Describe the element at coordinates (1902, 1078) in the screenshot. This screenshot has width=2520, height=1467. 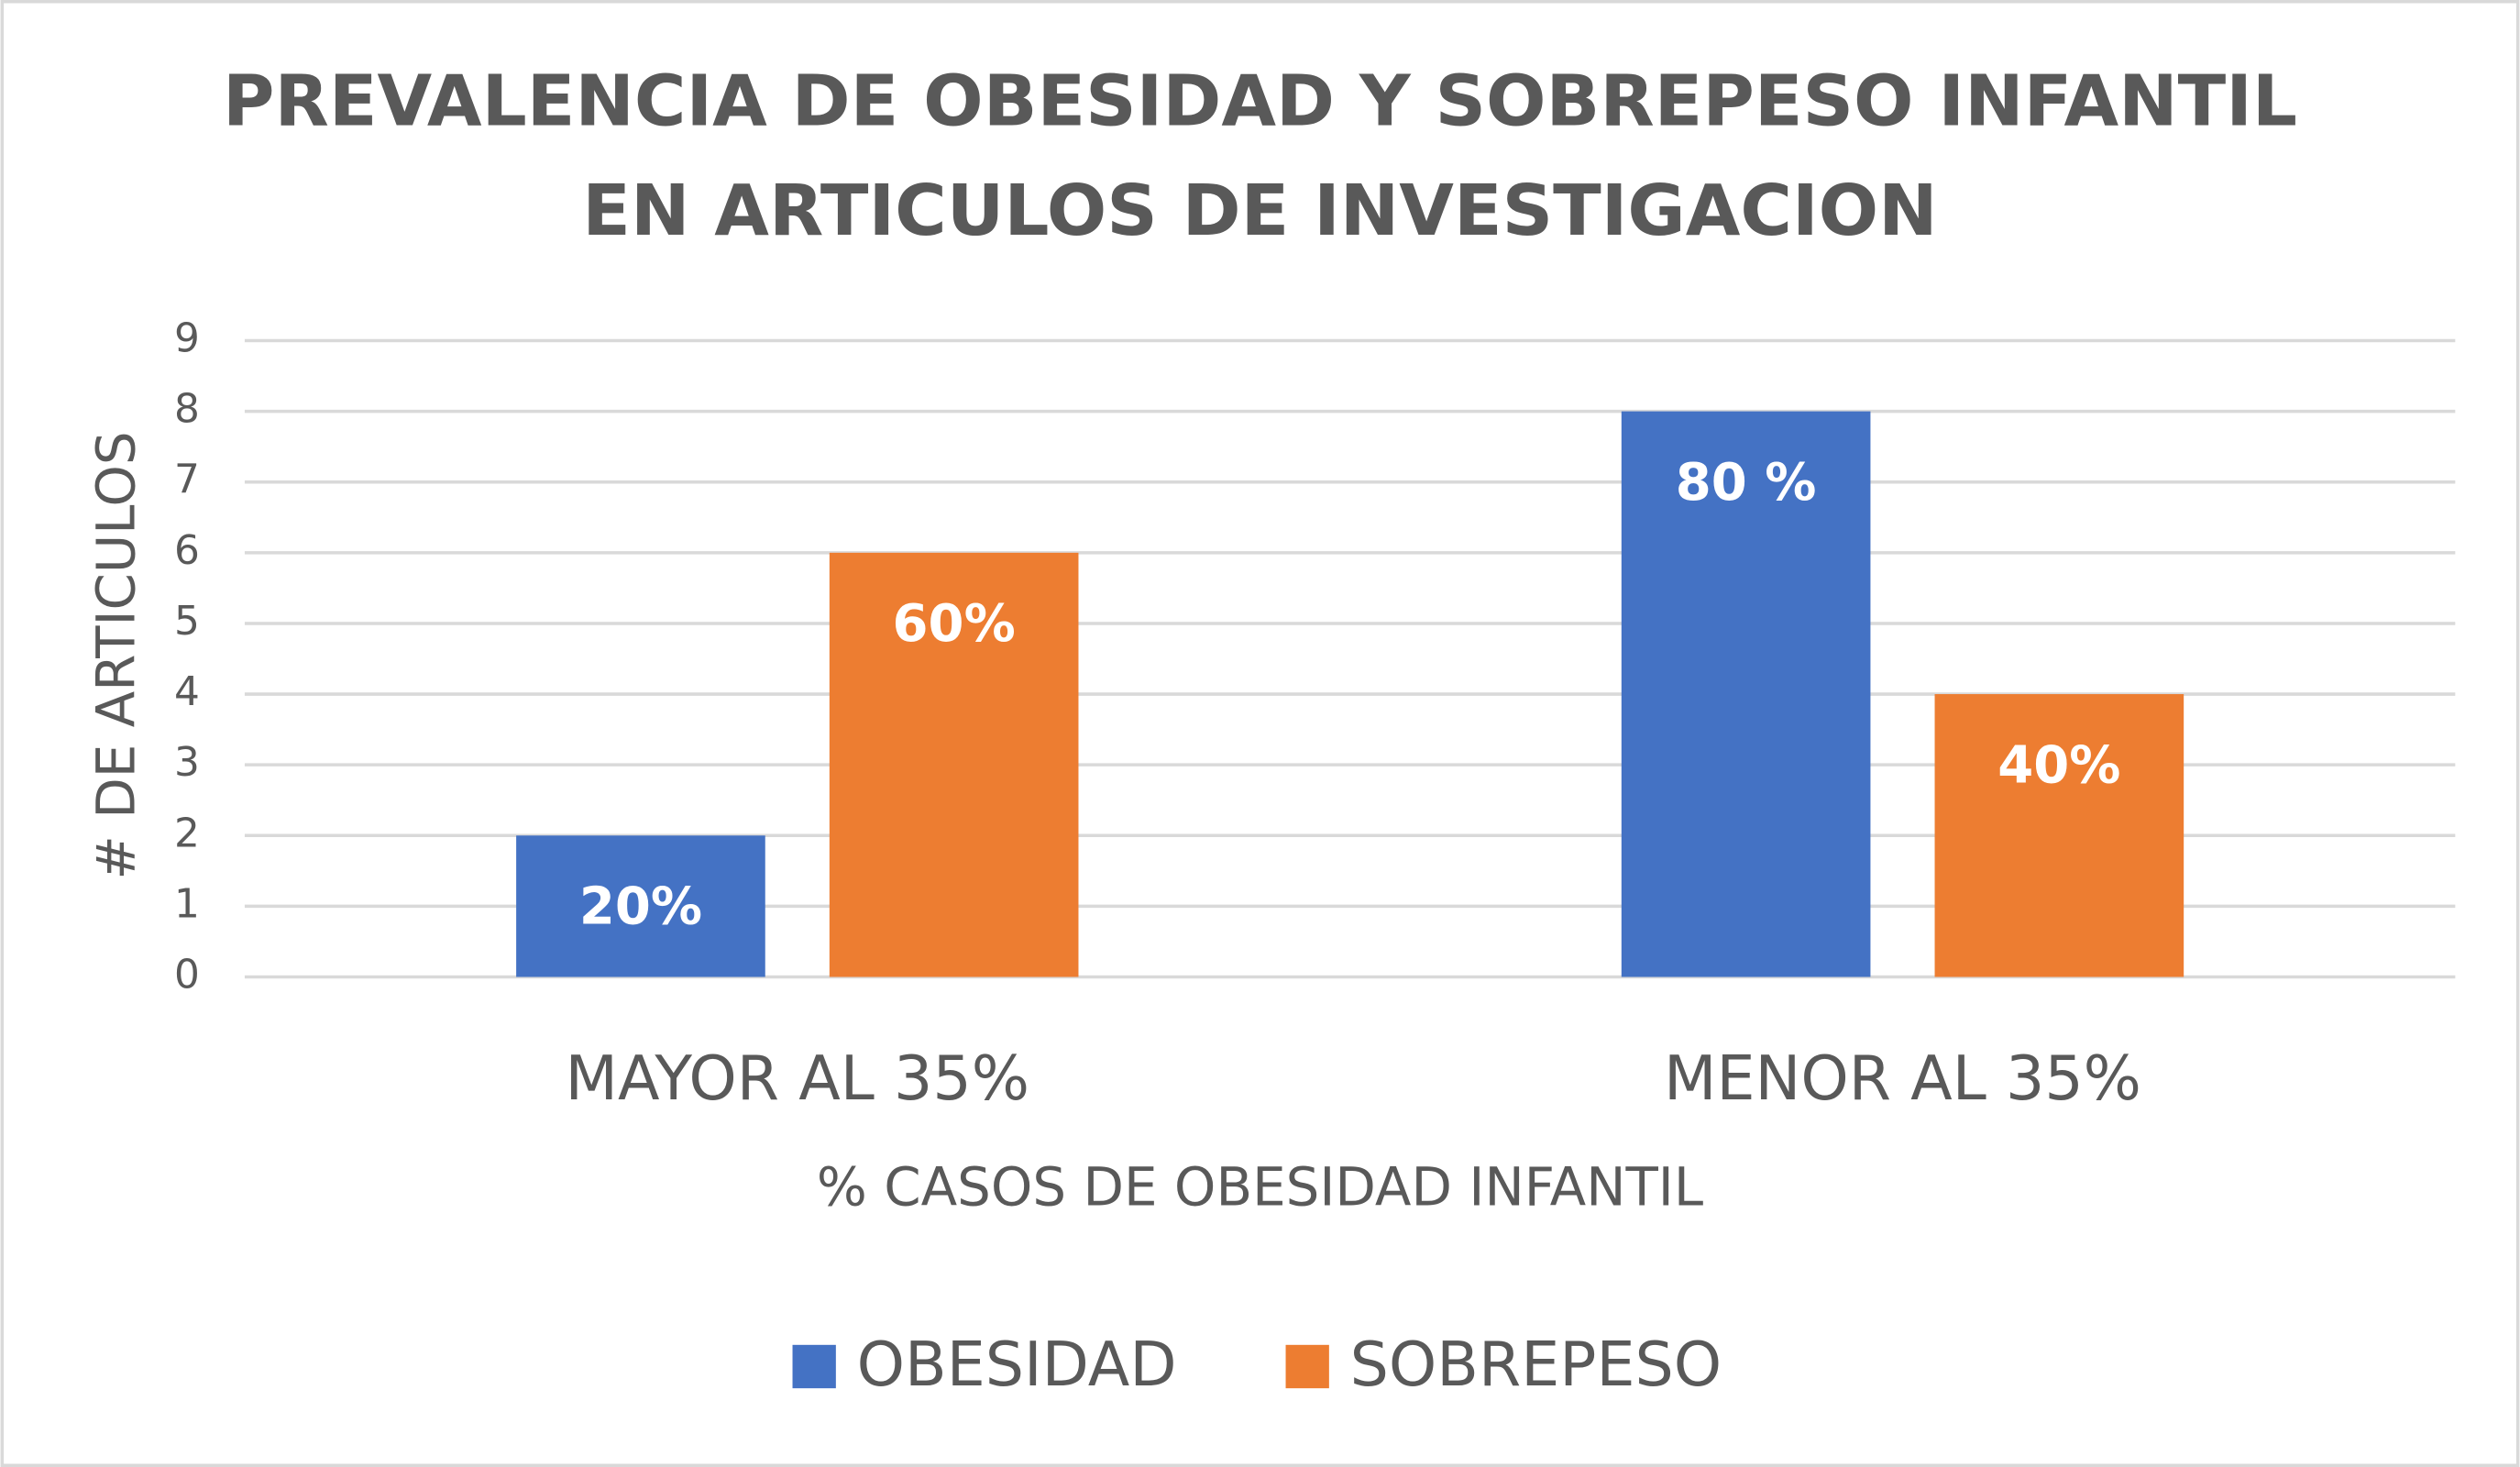
I see `x-tick-label: MENOR AL 35%` at that location.